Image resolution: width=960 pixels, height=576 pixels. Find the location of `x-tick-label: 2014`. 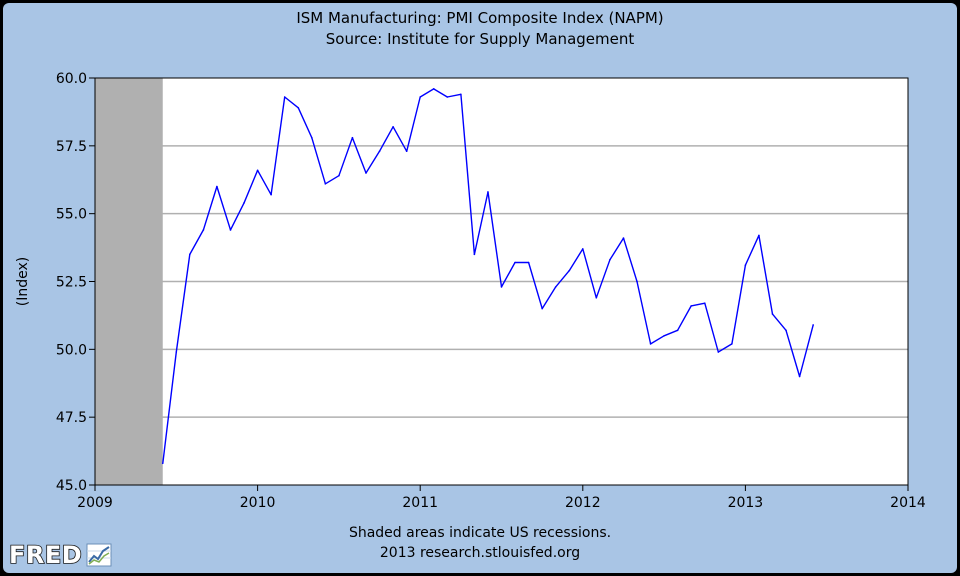

x-tick-label: 2014 is located at coordinates (908, 503).